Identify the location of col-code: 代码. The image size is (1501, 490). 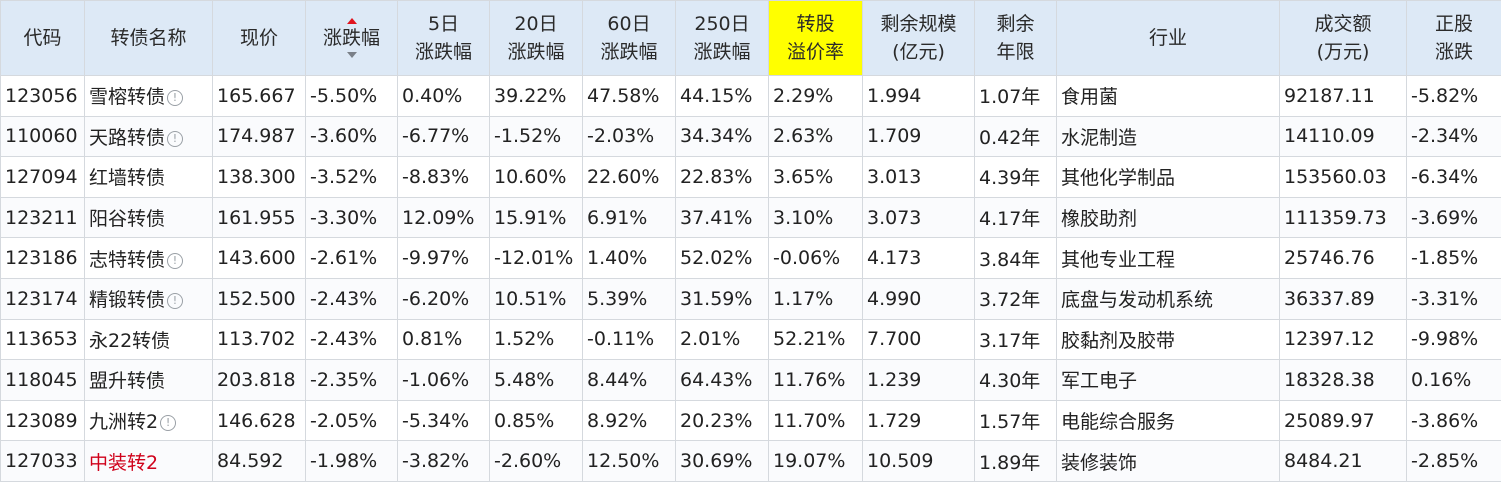
(42, 38).